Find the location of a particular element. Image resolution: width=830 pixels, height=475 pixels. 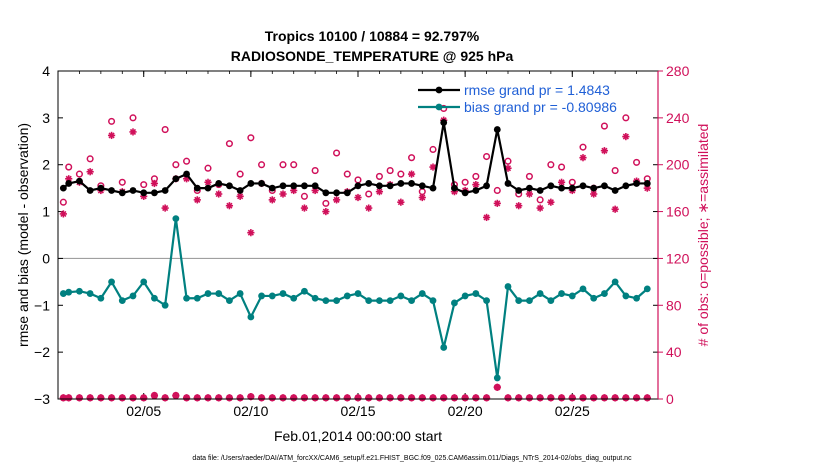

x-tick-label: 02/25 is located at coordinates (572, 411).